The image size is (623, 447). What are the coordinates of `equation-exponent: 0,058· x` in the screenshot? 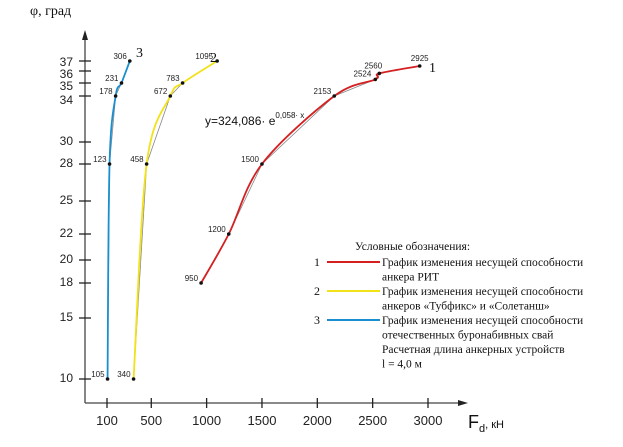 It's located at (289, 115).